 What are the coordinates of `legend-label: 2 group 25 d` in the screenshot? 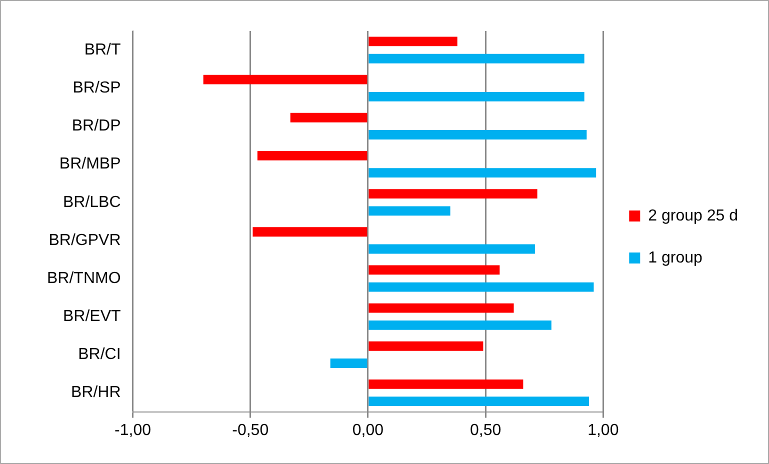 It's located at (693, 215).